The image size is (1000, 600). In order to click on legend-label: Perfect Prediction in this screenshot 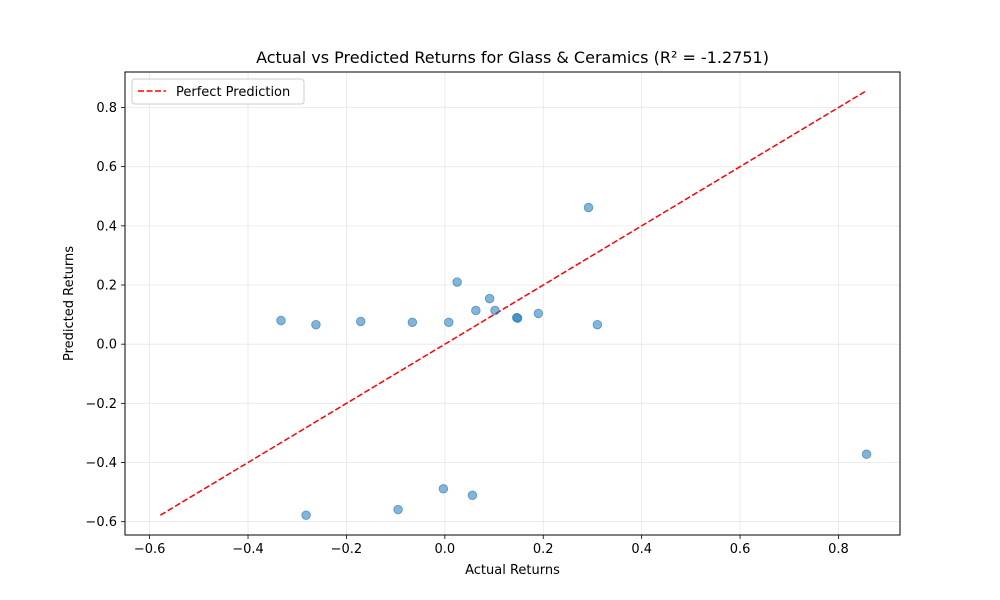, I will do `click(233, 92)`.